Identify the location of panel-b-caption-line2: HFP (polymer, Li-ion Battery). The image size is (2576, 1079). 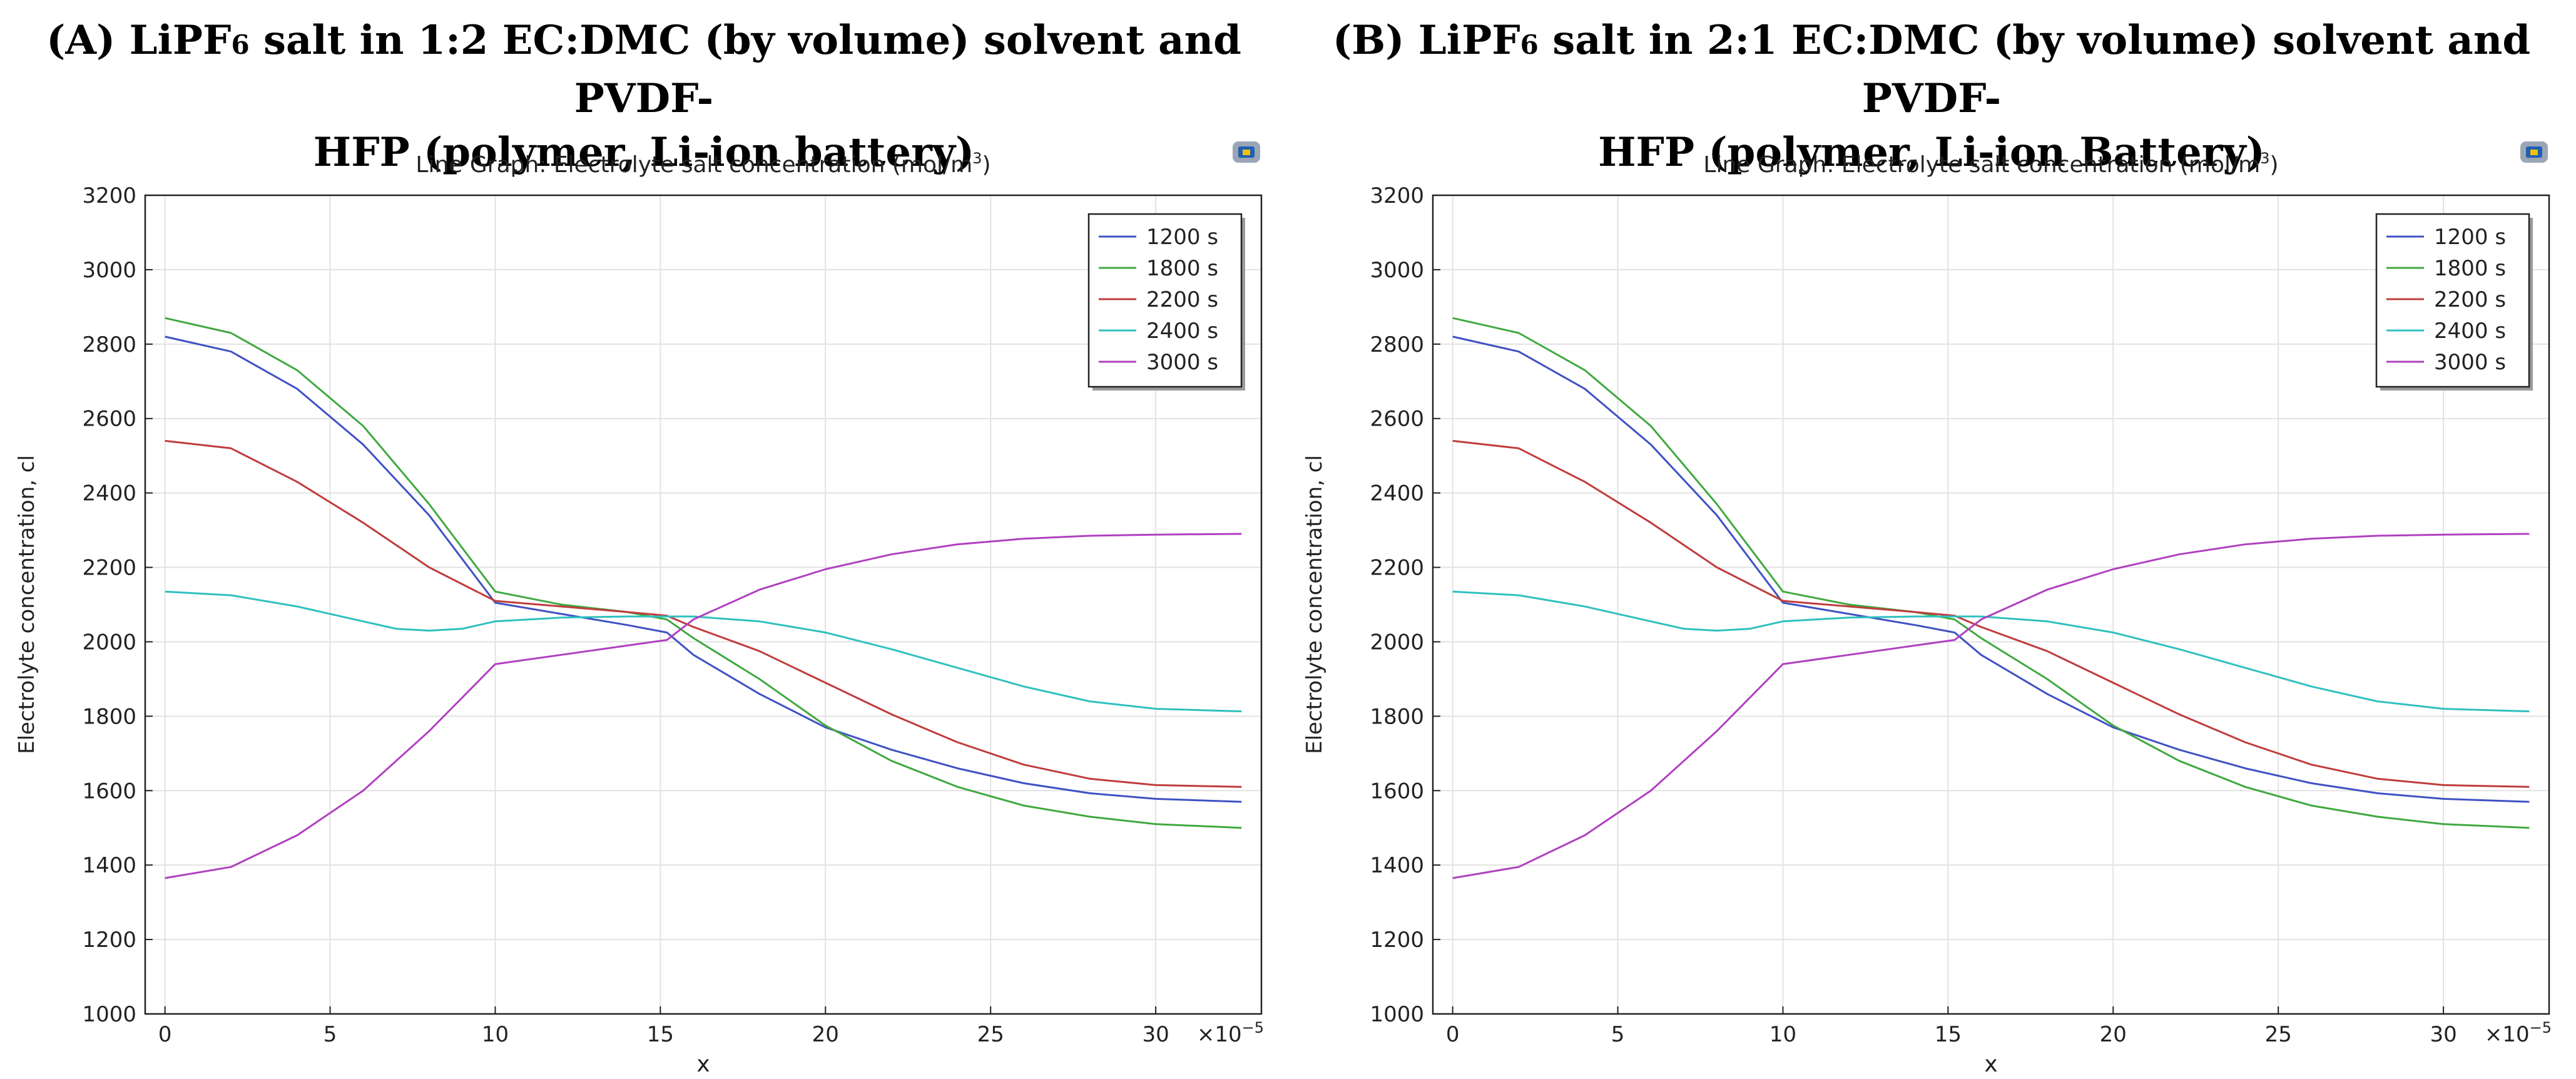
(1932, 152).